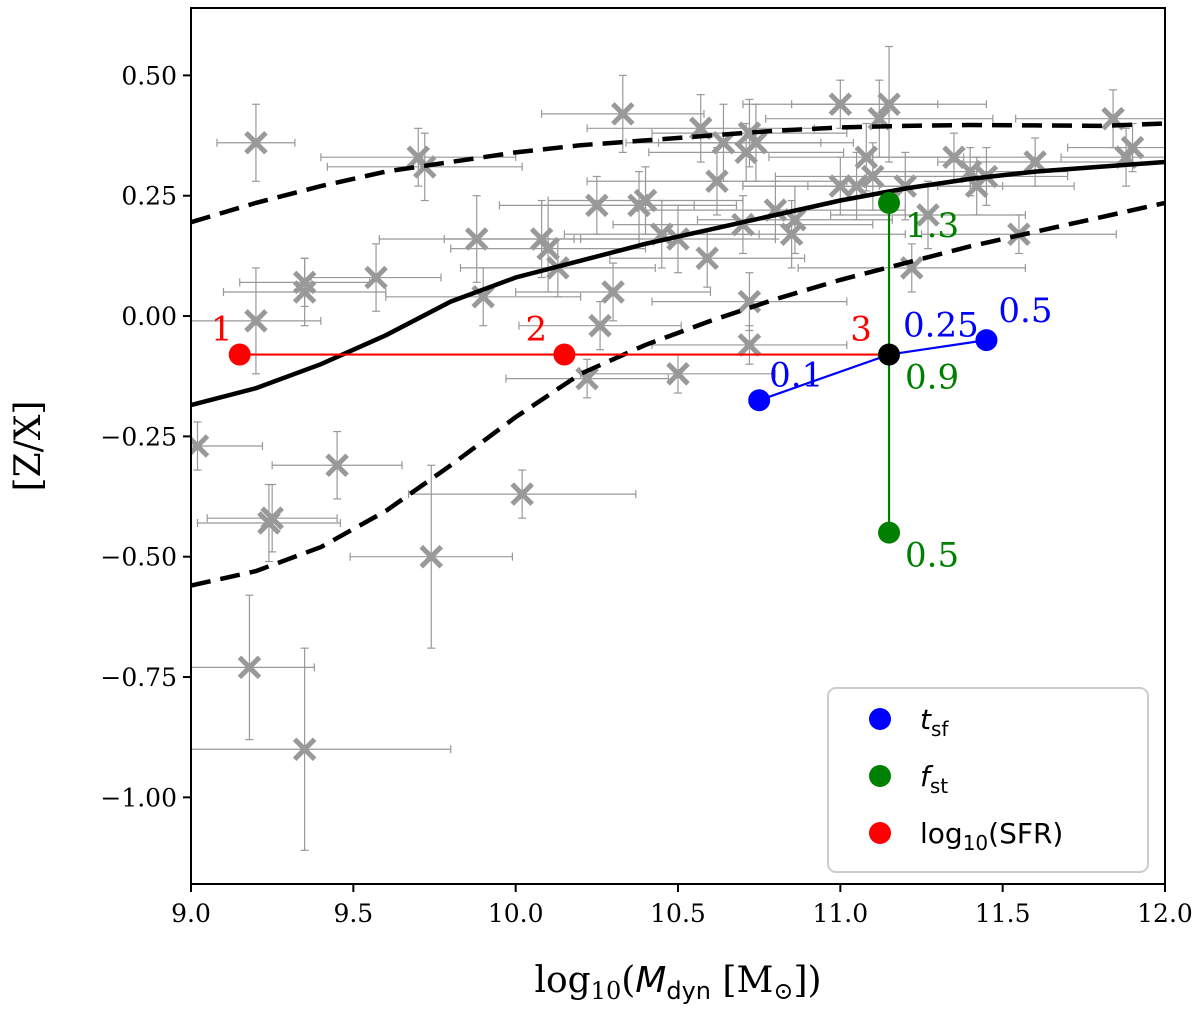 This screenshot has width=1200, height=1020. What do you see at coordinates (353, 913) in the screenshot?
I see `x-tick-label: 9.5` at bounding box center [353, 913].